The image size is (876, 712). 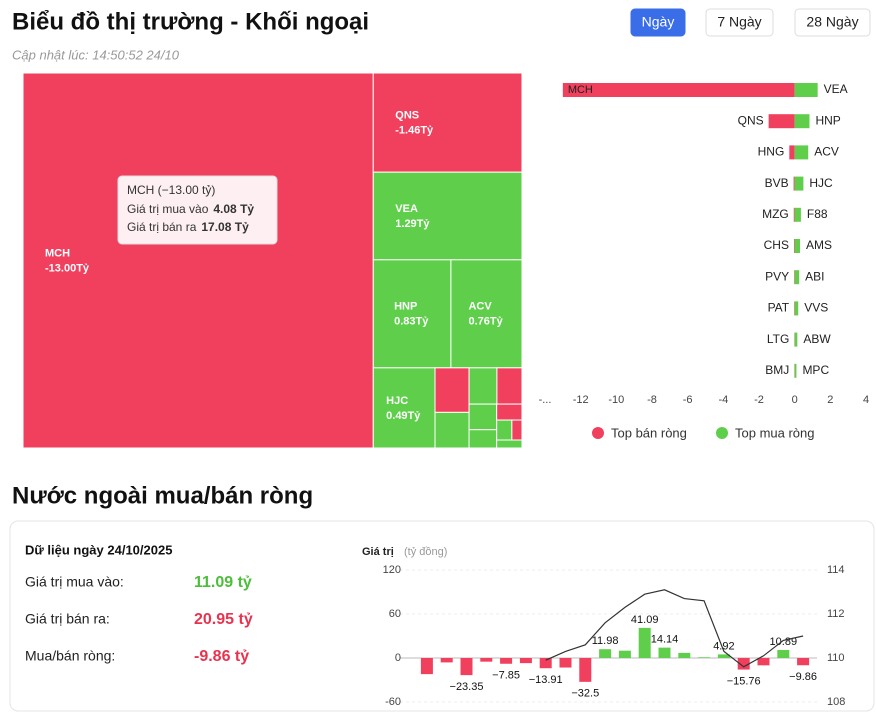 I want to click on data-label: 11.98, so click(x=605, y=641).